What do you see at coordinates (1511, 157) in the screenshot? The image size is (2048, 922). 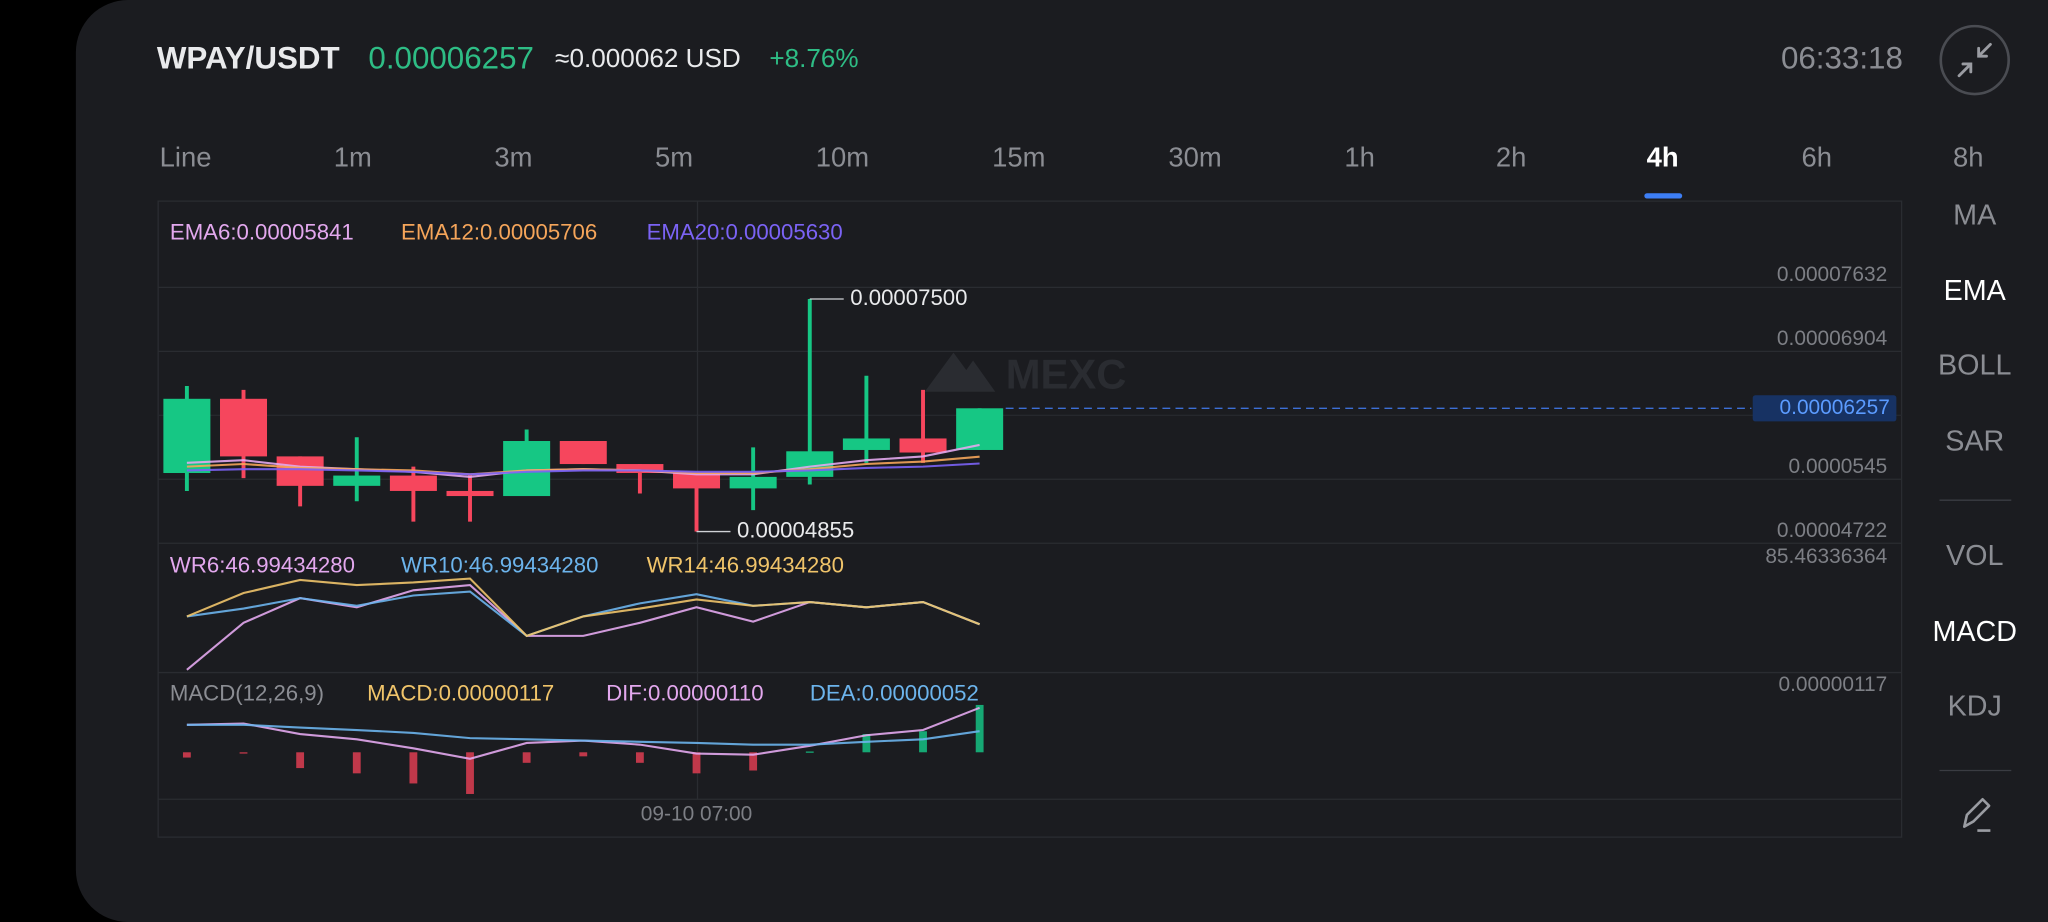 I see `interval-tab: 2h` at bounding box center [1511, 157].